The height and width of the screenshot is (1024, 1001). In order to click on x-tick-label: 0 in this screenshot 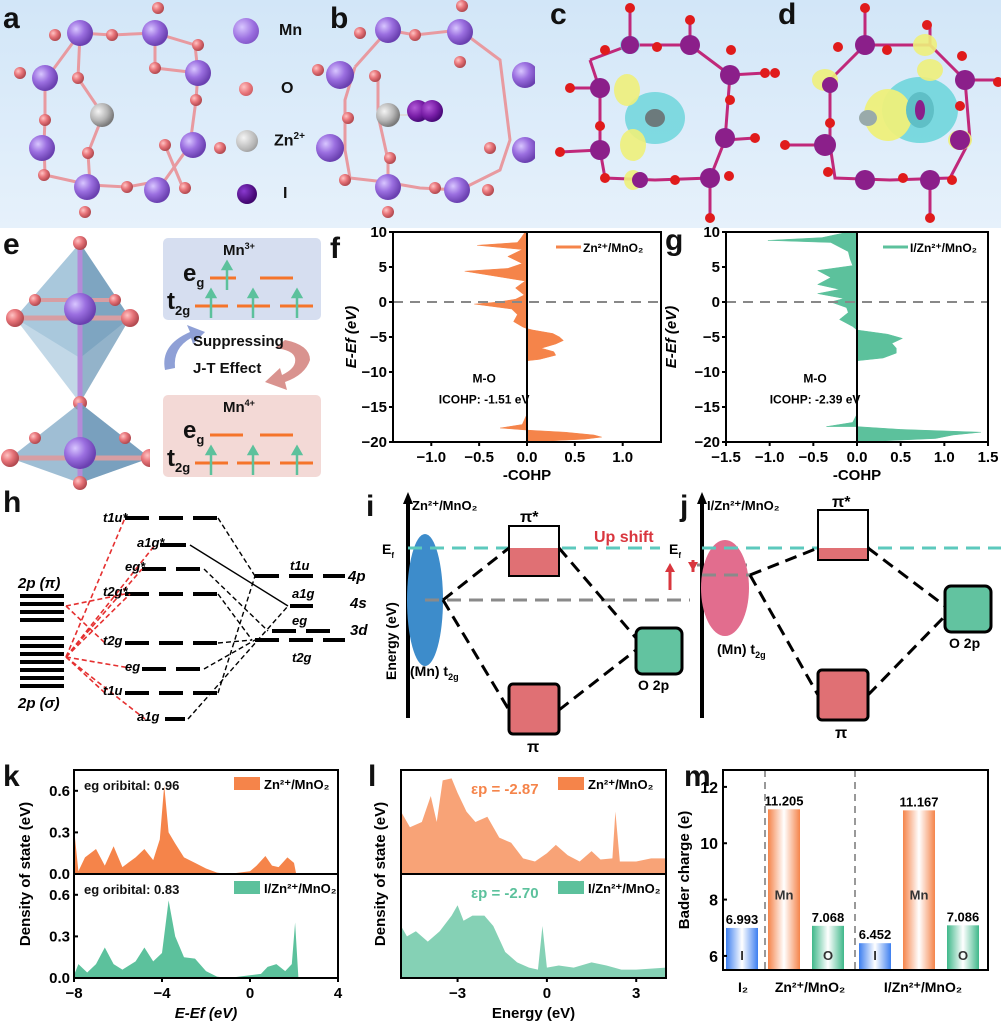, I will do `click(547, 993)`.